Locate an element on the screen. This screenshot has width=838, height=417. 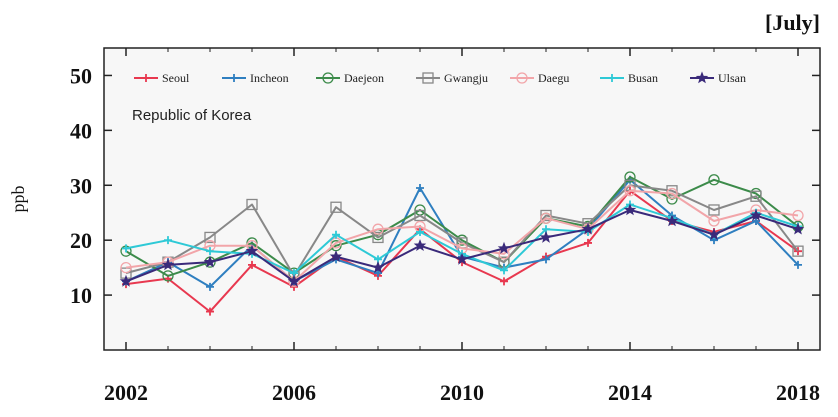
legend-item-daegu: Daegu is located at coordinates (539, 78).